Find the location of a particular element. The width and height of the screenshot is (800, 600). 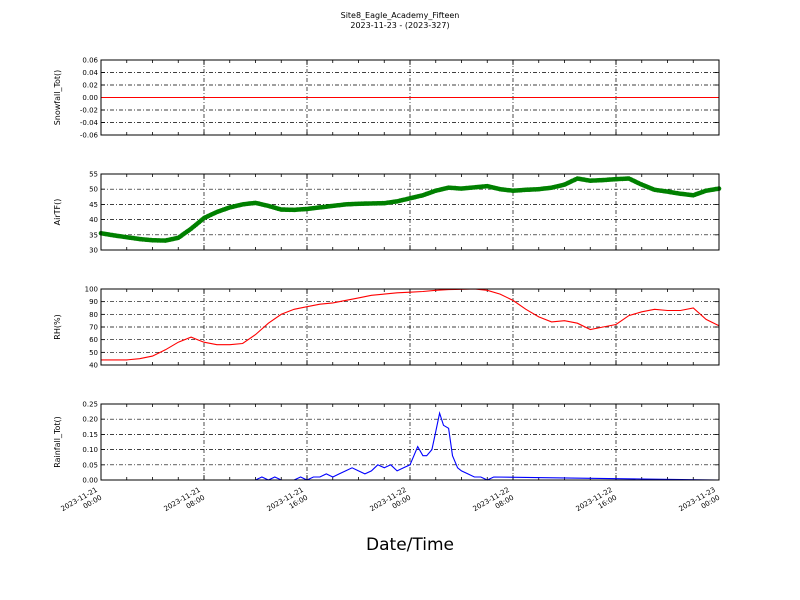

panel-1: 55 50 45 40 35 30 AirTF() is located at coordinates (387, 213).